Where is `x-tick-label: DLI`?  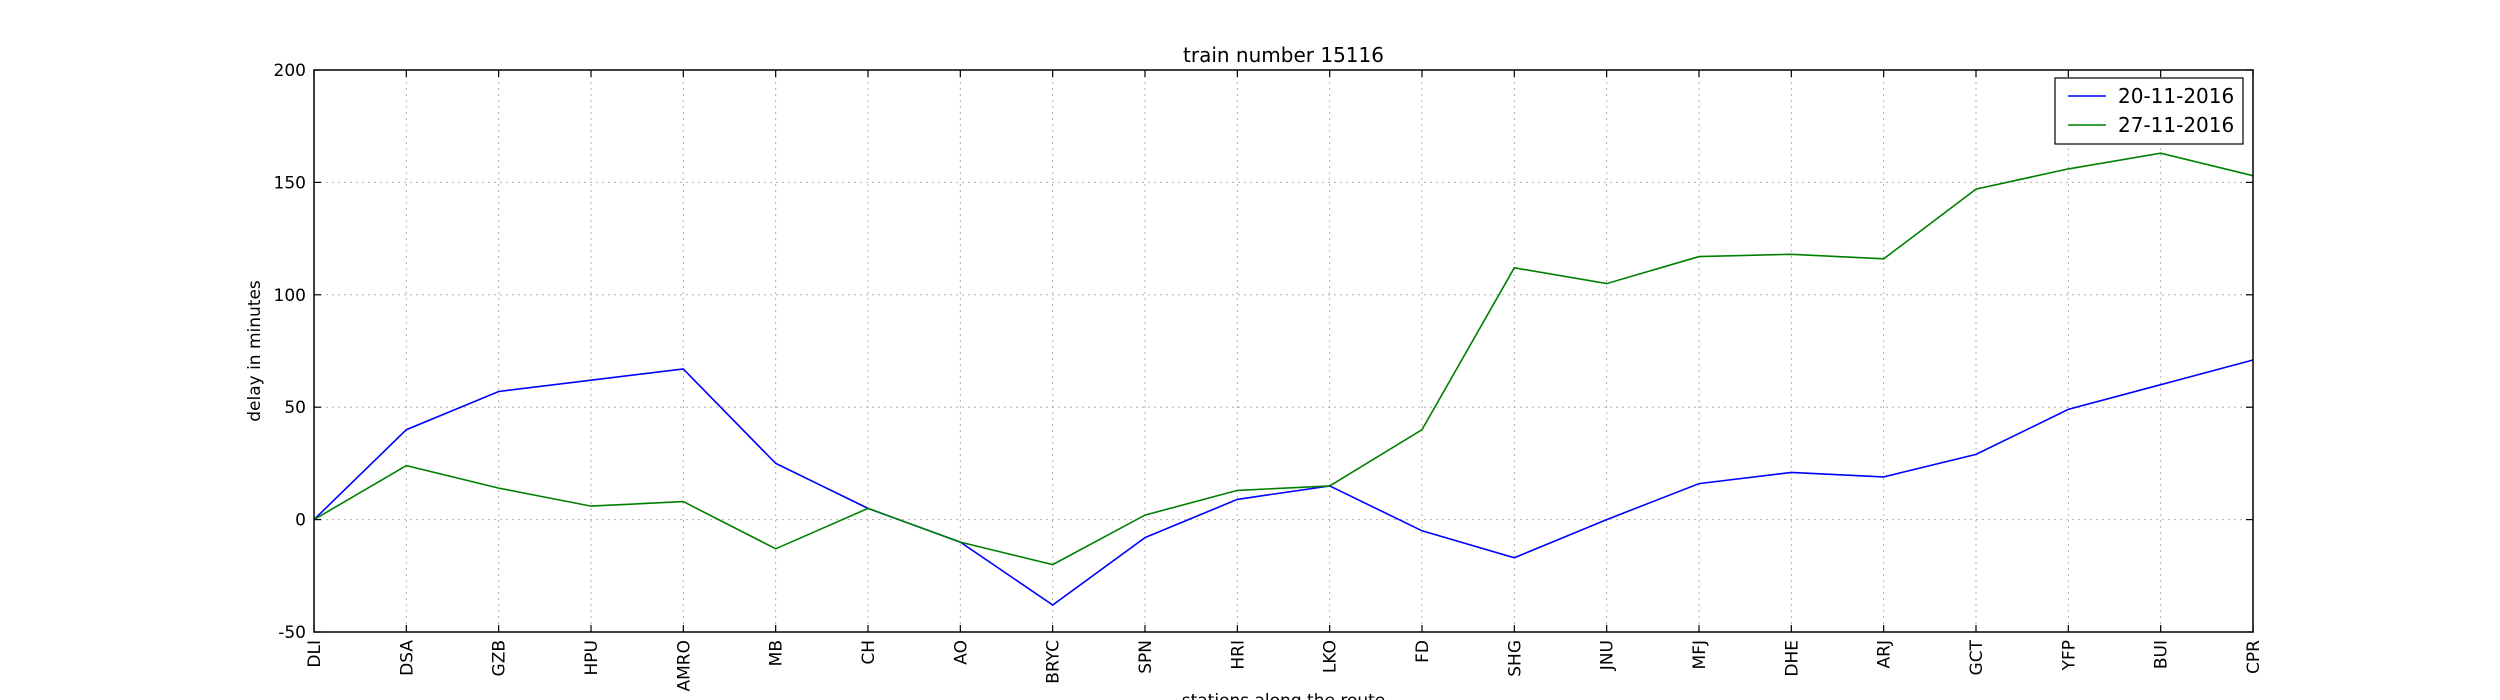
x-tick-label: DLI is located at coordinates (315, 654).